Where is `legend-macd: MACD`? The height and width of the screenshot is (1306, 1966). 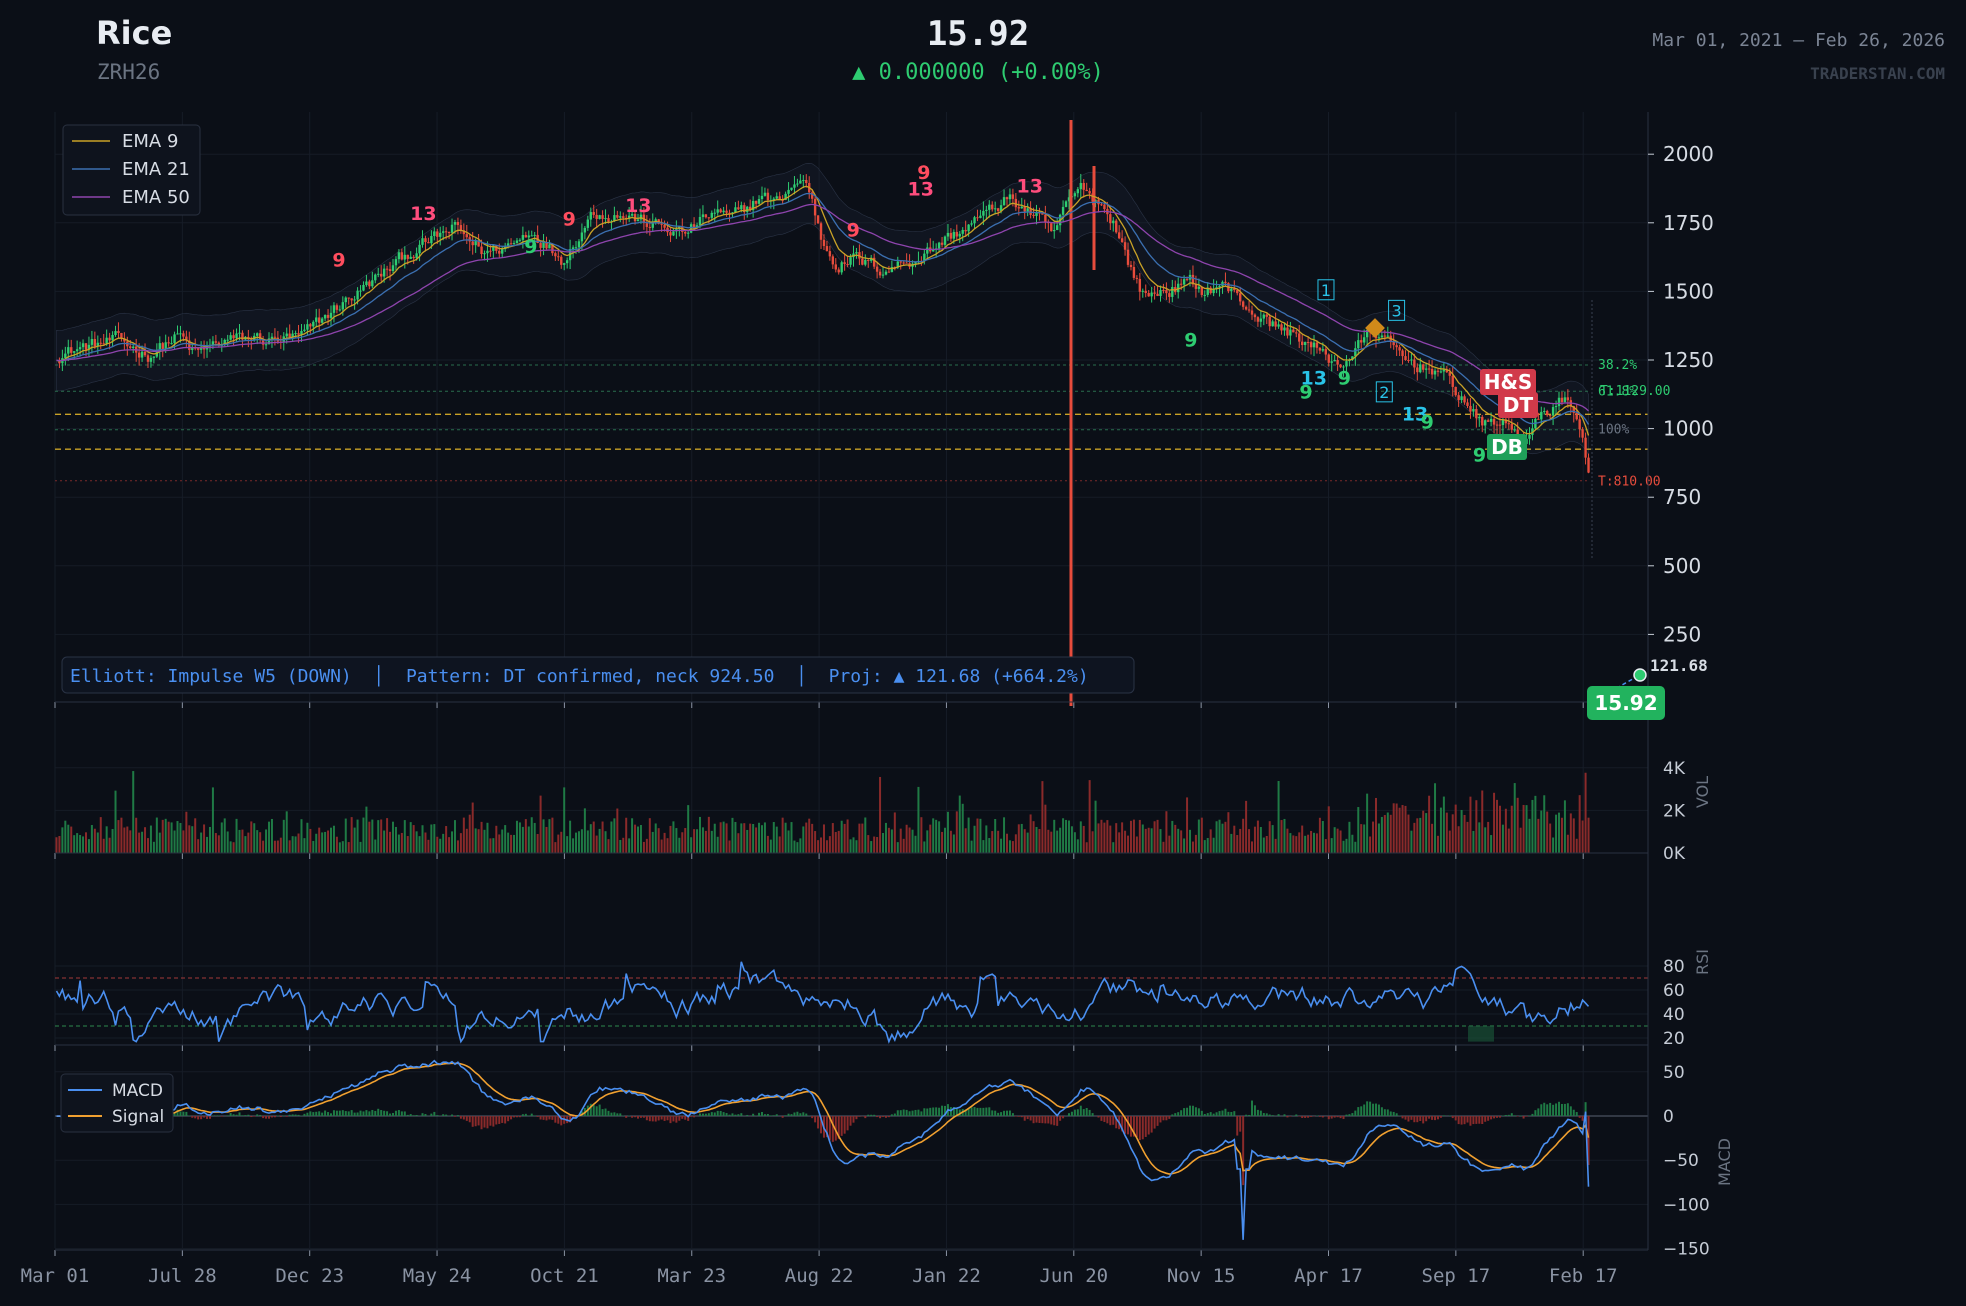
legend-macd: MACD is located at coordinates (137, 1091).